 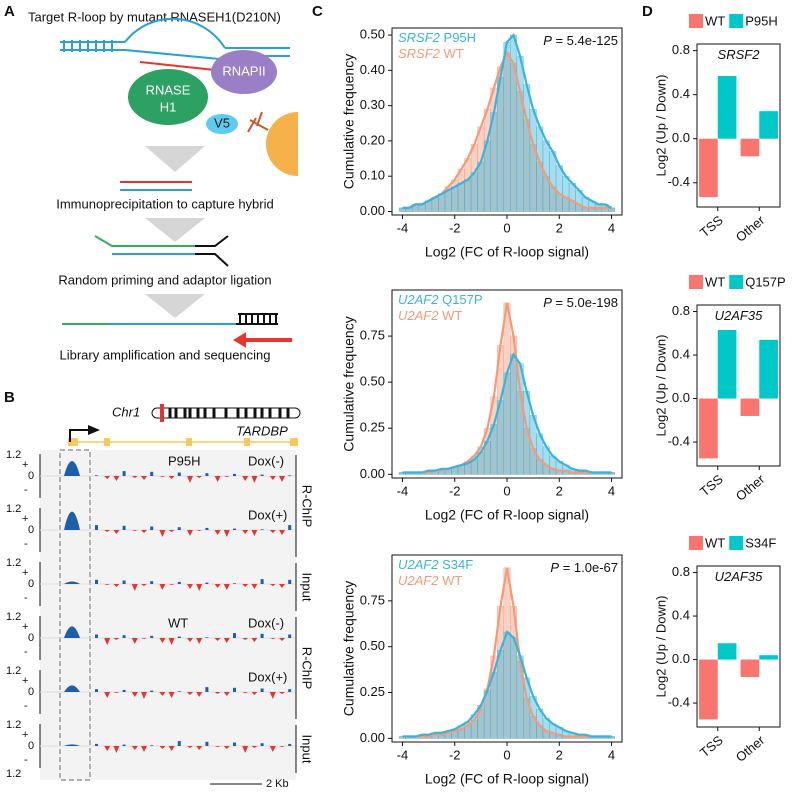 What do you see at coordinates (681, 137) in the screenshot?
I see `y-tick-label: 0.0` at bounding box center [681, 137].